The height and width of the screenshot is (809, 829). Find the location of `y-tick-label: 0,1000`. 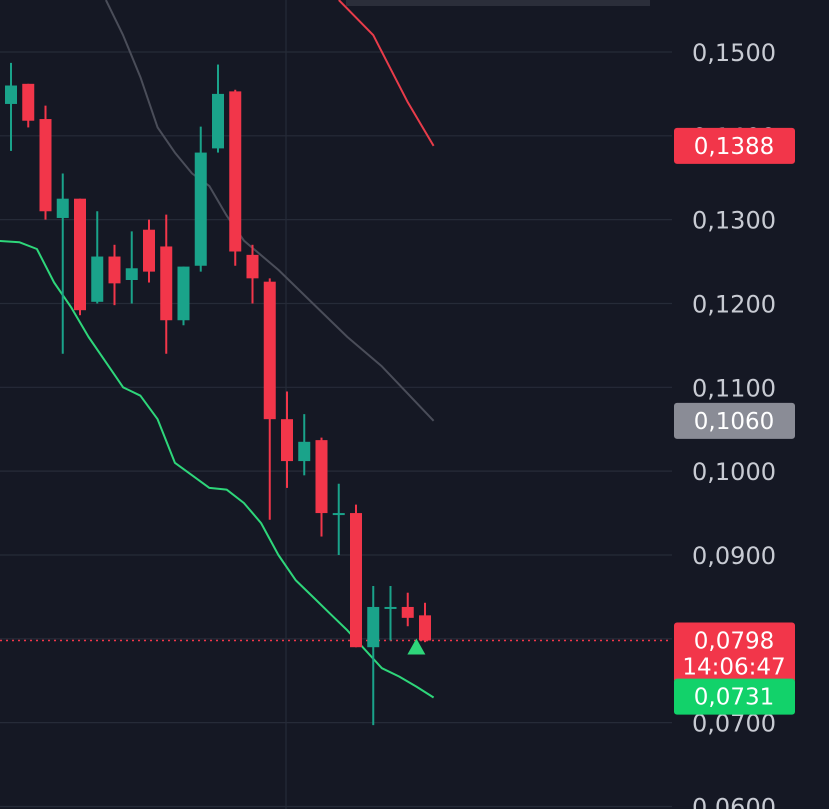

y-tick-label: 0,1000 is located at coordinates (734, 472).